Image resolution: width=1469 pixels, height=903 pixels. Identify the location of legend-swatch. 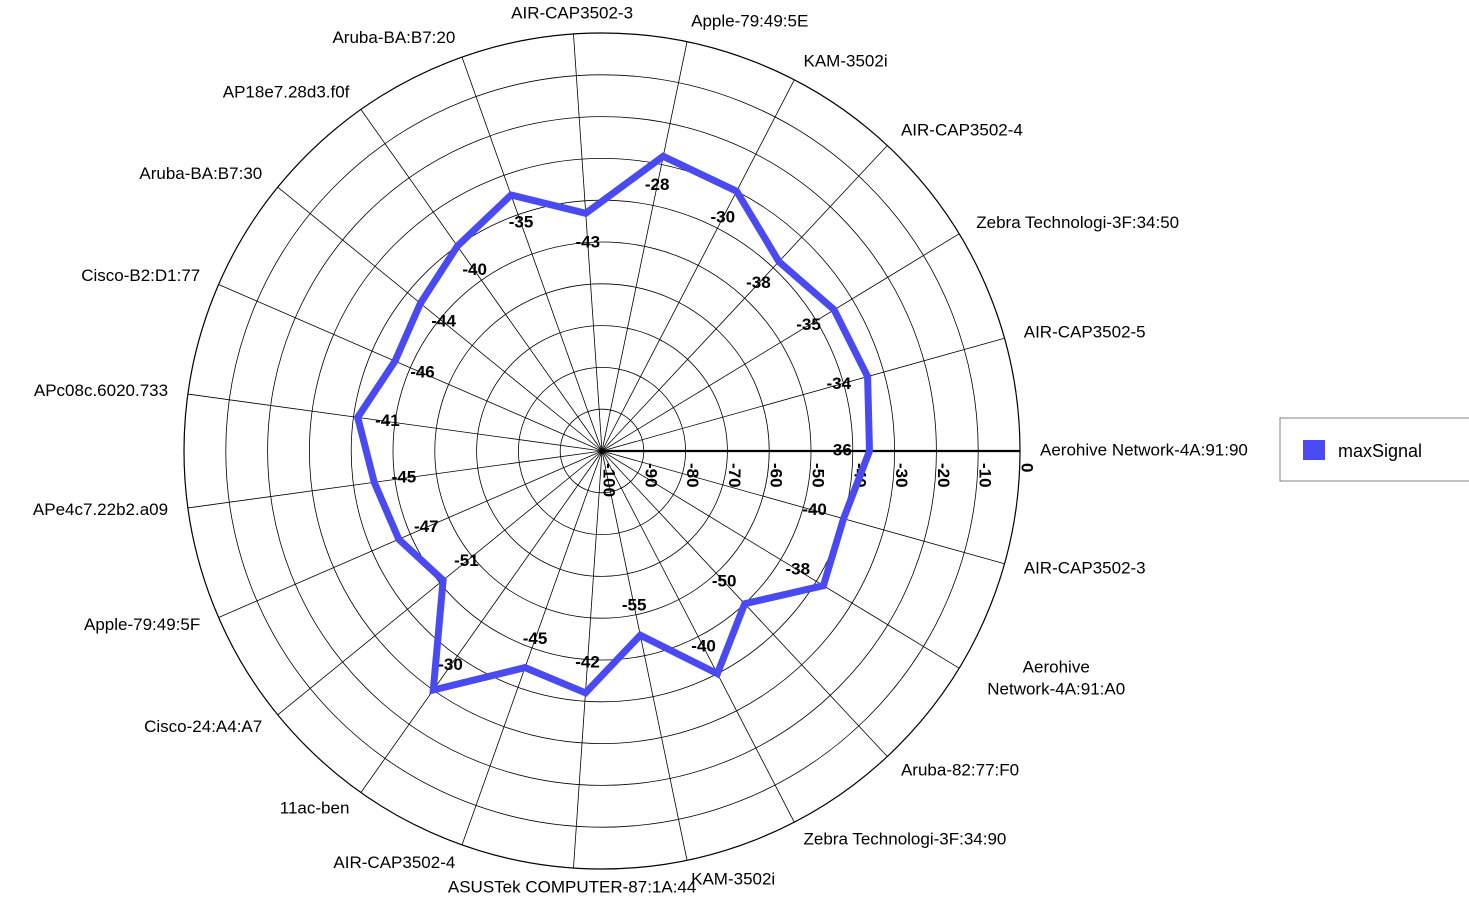
(1314, 450).